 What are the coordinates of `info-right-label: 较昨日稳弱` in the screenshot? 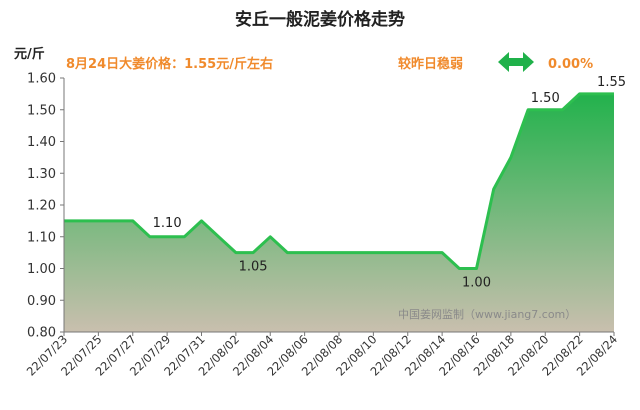 It's located at (430, 64).